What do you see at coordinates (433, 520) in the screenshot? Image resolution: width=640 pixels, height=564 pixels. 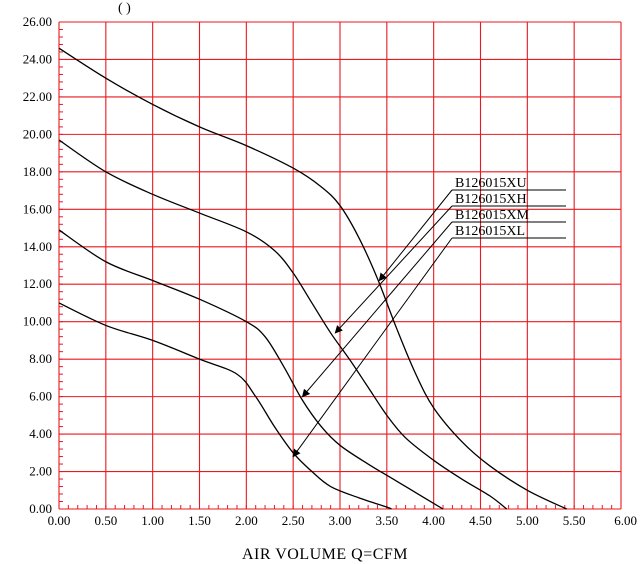 I see `x-tick-label: 4.00` at bounding box center [433, 520].